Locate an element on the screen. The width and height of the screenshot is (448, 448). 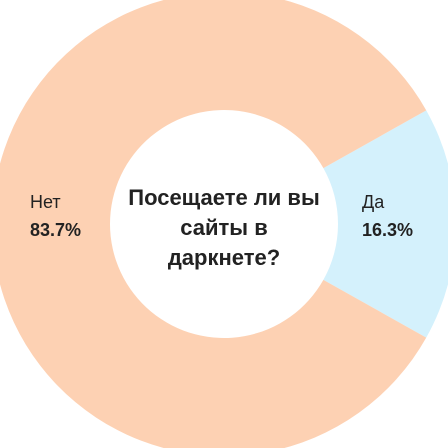
category-label: Нет is located at coordinates (45, 202).